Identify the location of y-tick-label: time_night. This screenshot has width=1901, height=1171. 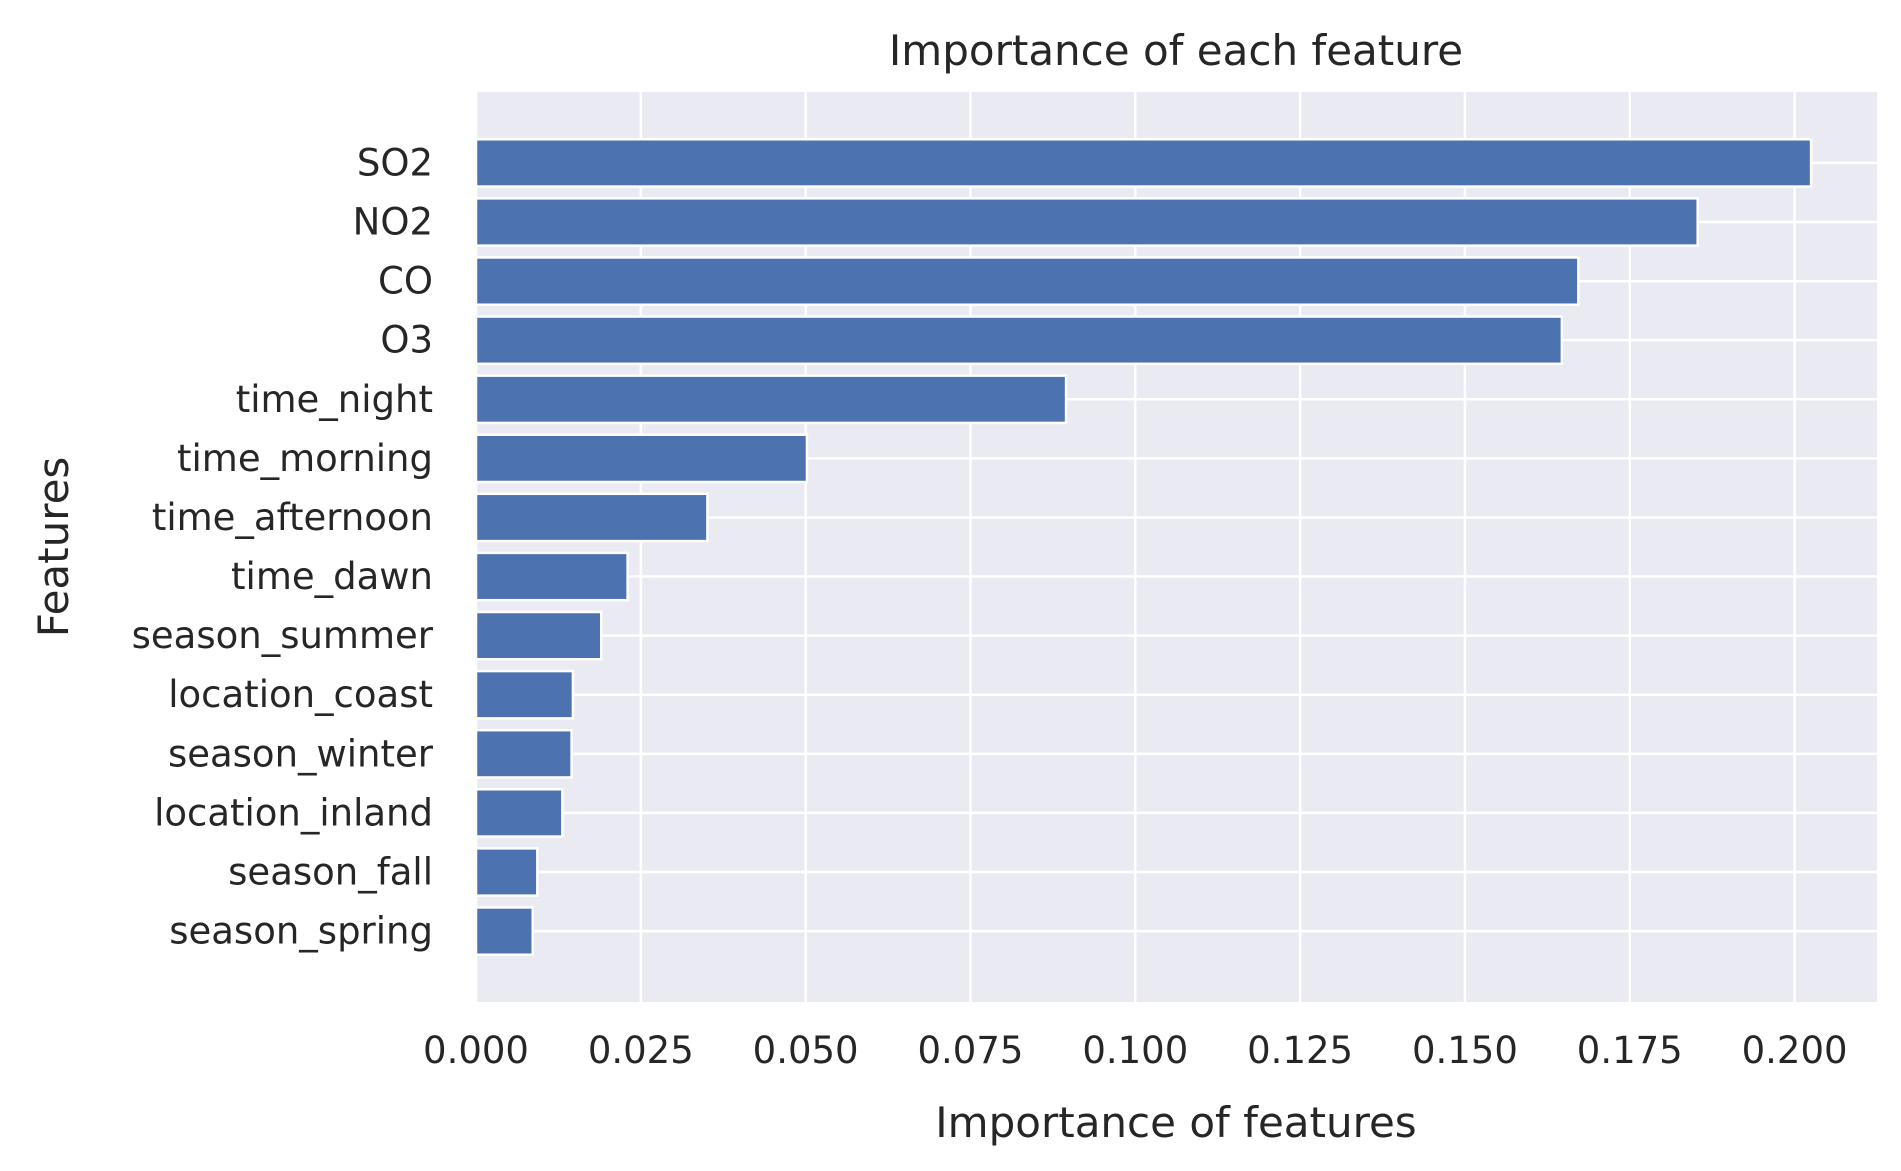
(334, 399).